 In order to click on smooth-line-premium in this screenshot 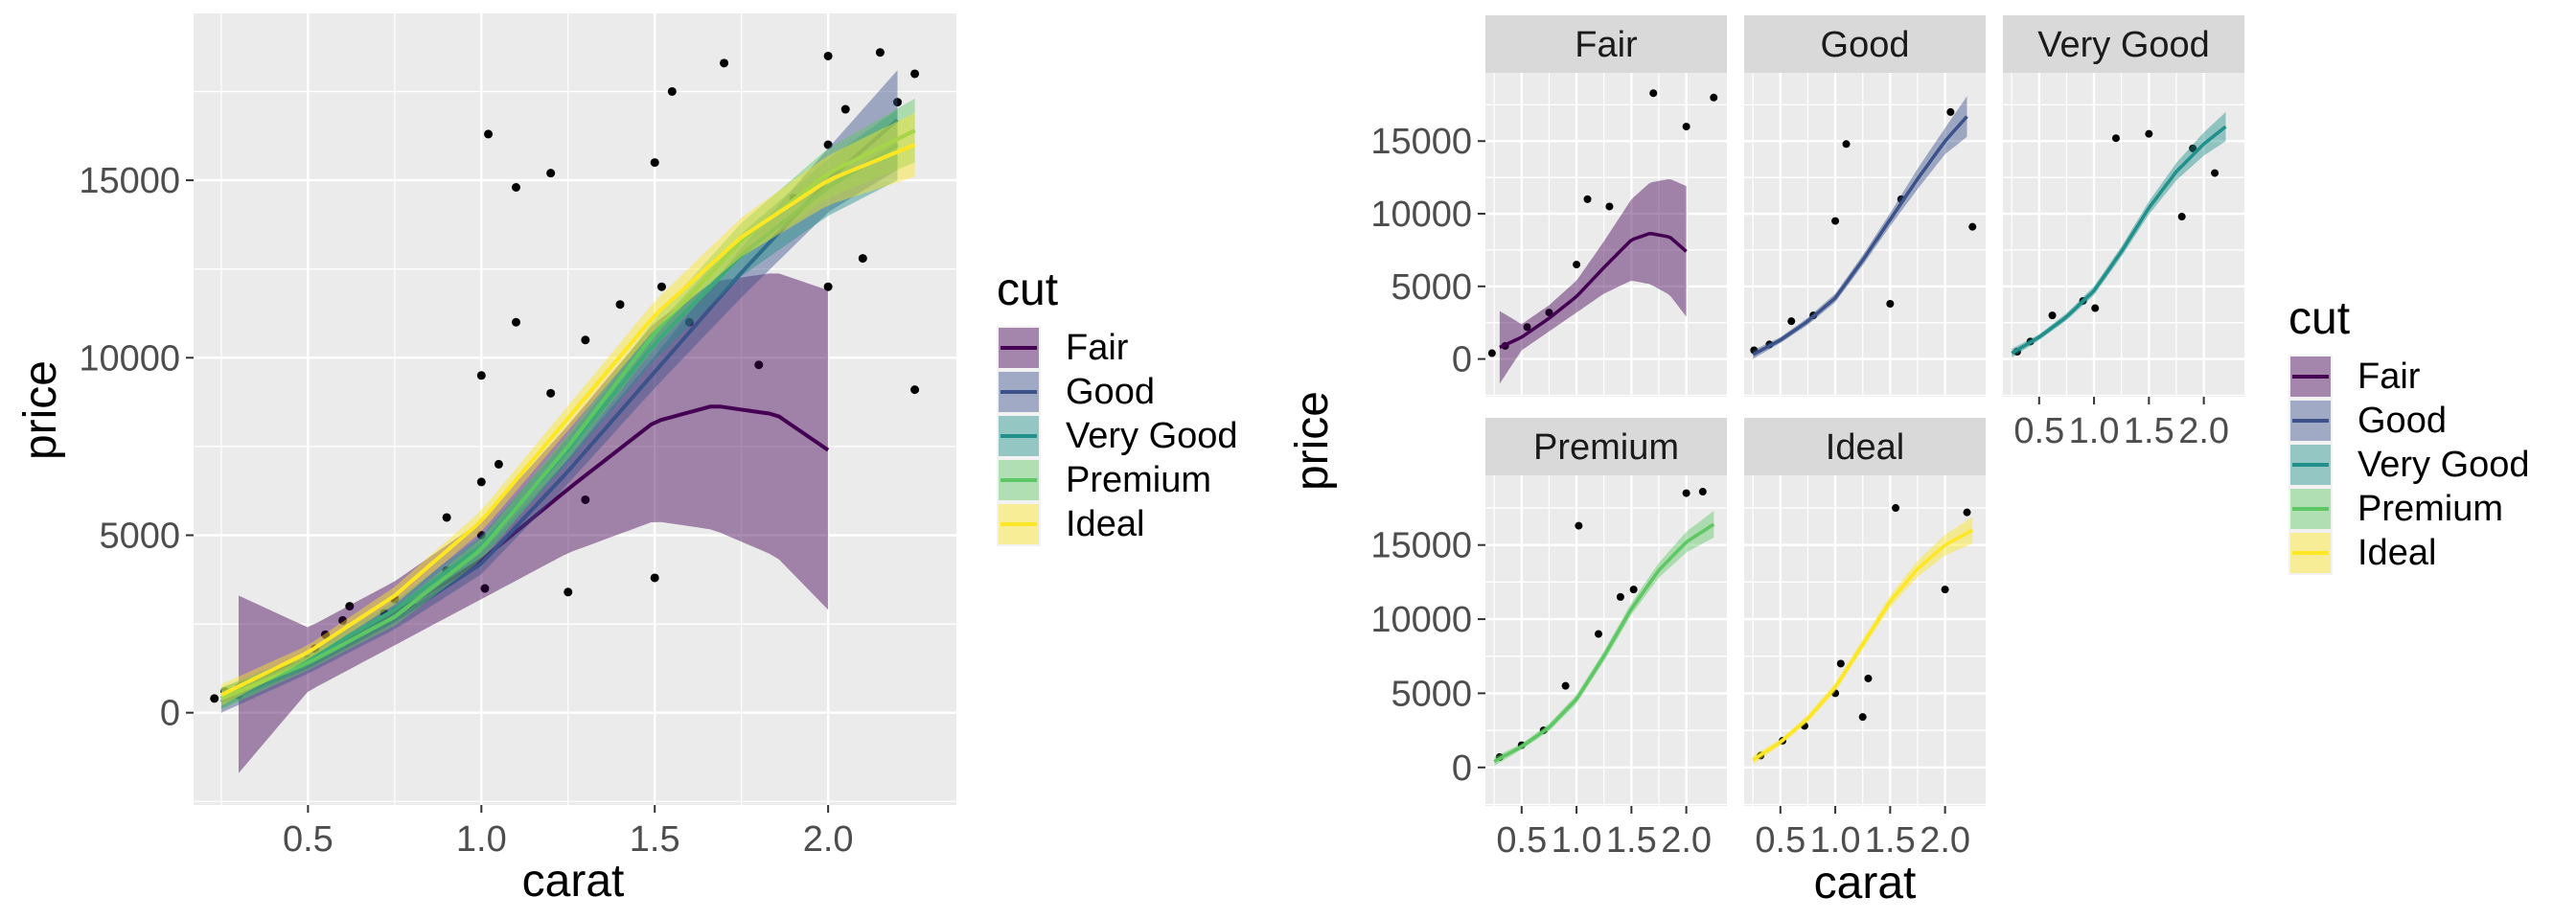, I will do `click(1604, 643)`.